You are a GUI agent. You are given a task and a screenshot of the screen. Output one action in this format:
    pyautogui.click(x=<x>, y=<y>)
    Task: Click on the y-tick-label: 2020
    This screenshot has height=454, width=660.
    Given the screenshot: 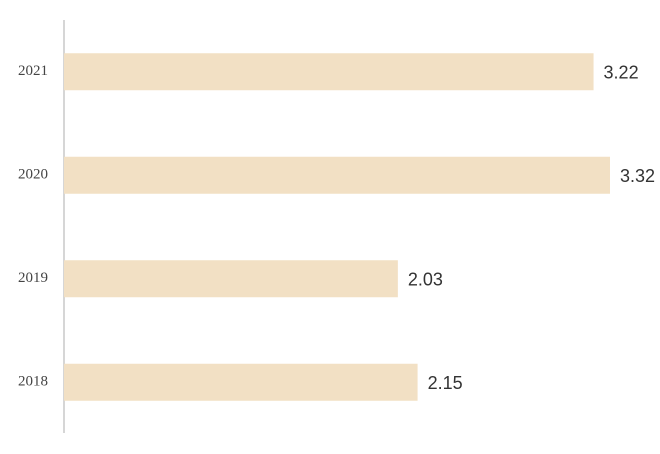 What is the action you would take?
    pyautogui.click(x=33, y=175)
    